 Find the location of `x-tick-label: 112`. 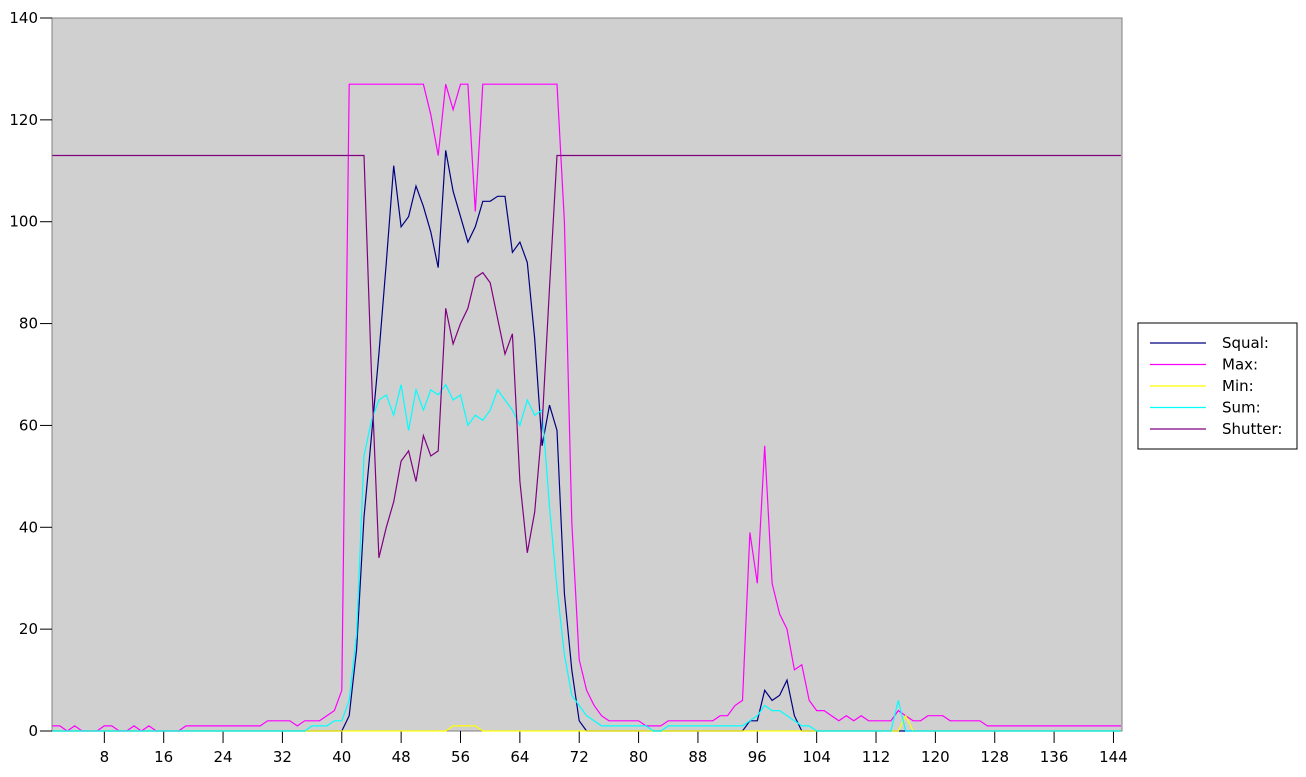

x-tick-label: 112 is located at coordinates (876, 757).